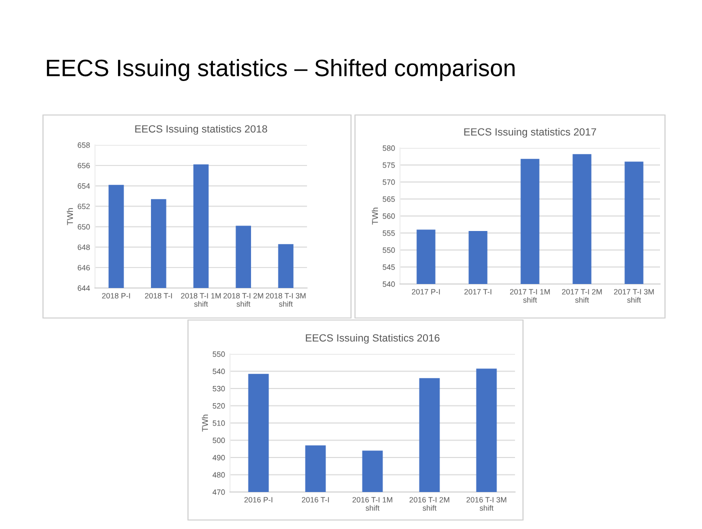  I want to click on text: EECS Issuing statistics – Shifted comparison, so click(280, 70).